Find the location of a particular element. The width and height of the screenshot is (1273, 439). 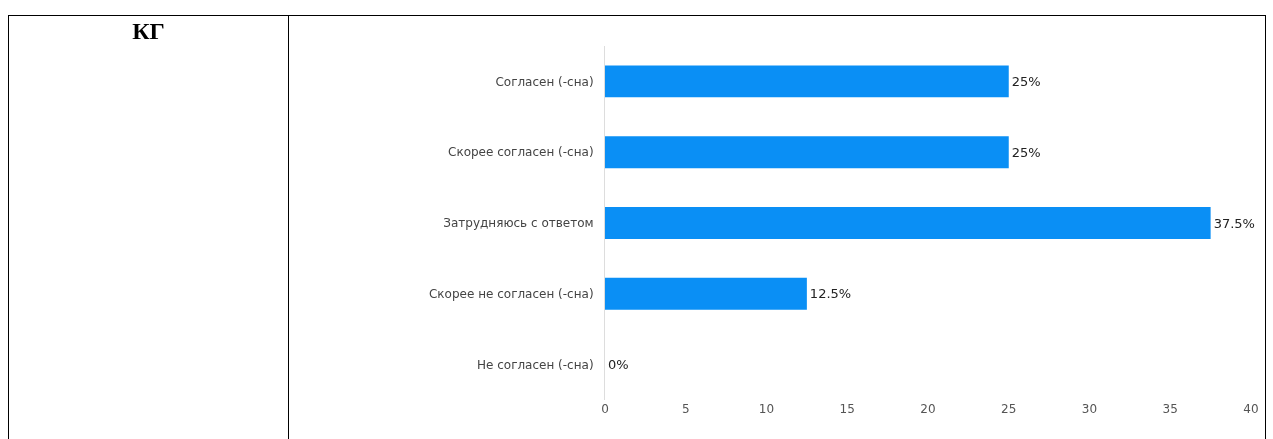

x-tick-label: 5 is located at coordinates (685, 409).